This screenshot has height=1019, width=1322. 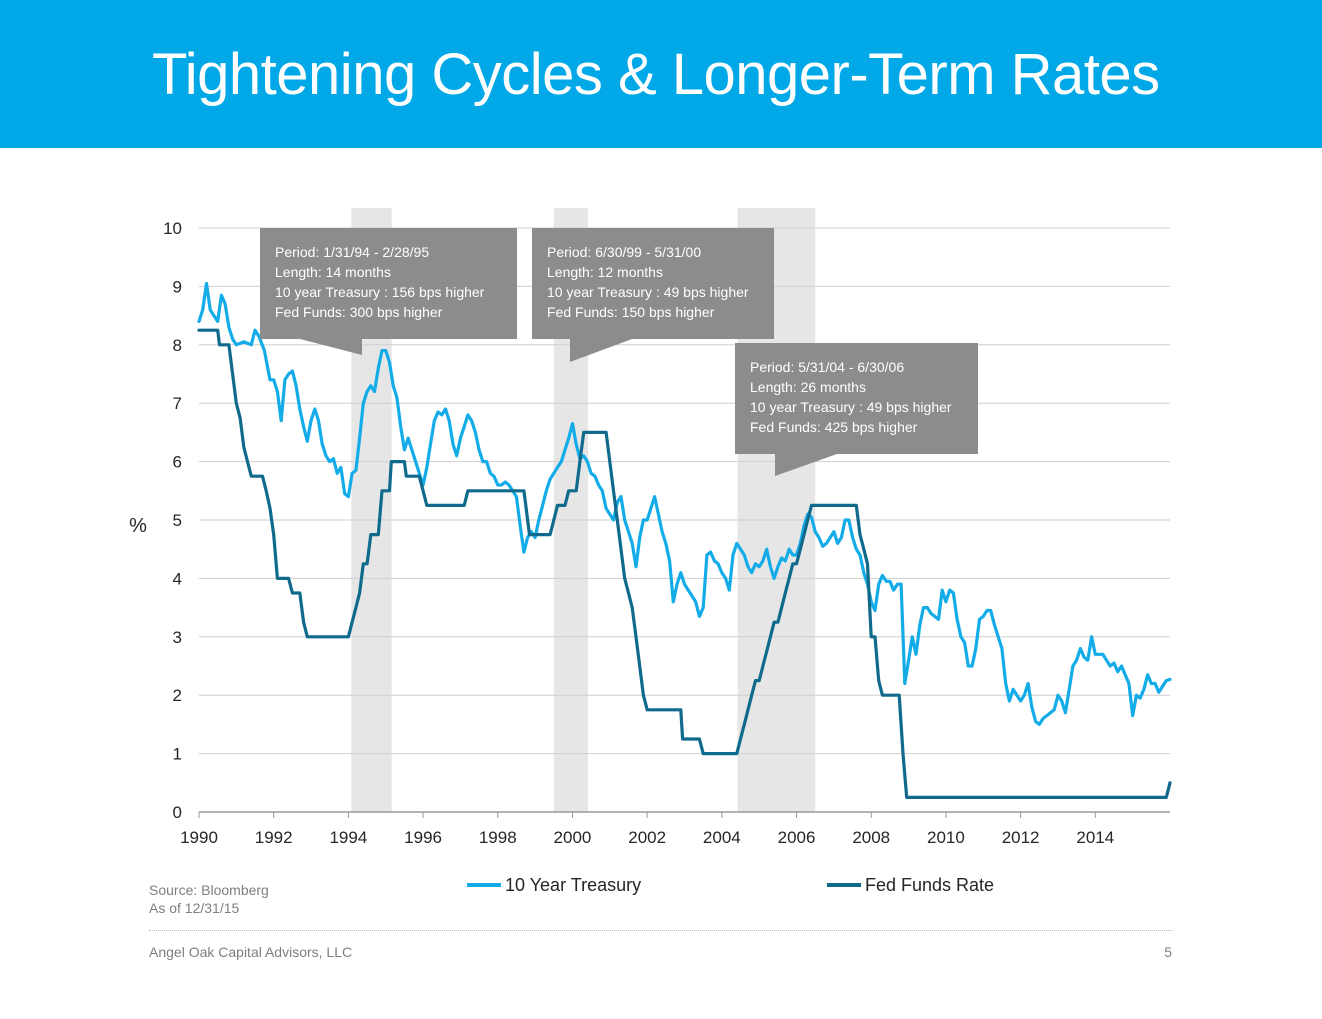 I want to click on callout-text: Period: 6/30/99 - 5/31/00, so click(x=624, y=252).